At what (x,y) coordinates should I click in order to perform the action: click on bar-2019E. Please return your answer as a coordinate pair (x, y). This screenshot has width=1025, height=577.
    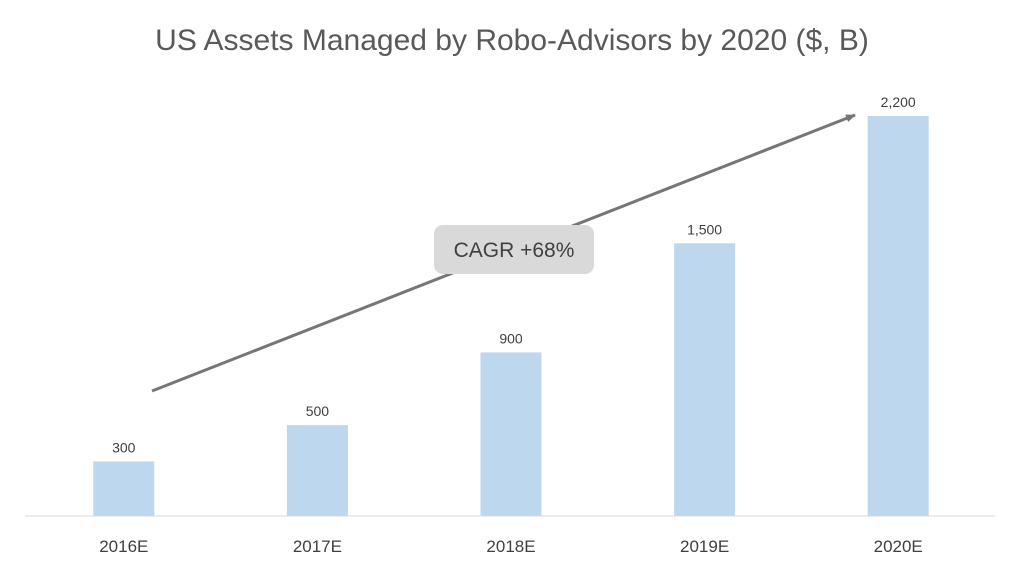
    Looking at the image, I should click on (705, 380).